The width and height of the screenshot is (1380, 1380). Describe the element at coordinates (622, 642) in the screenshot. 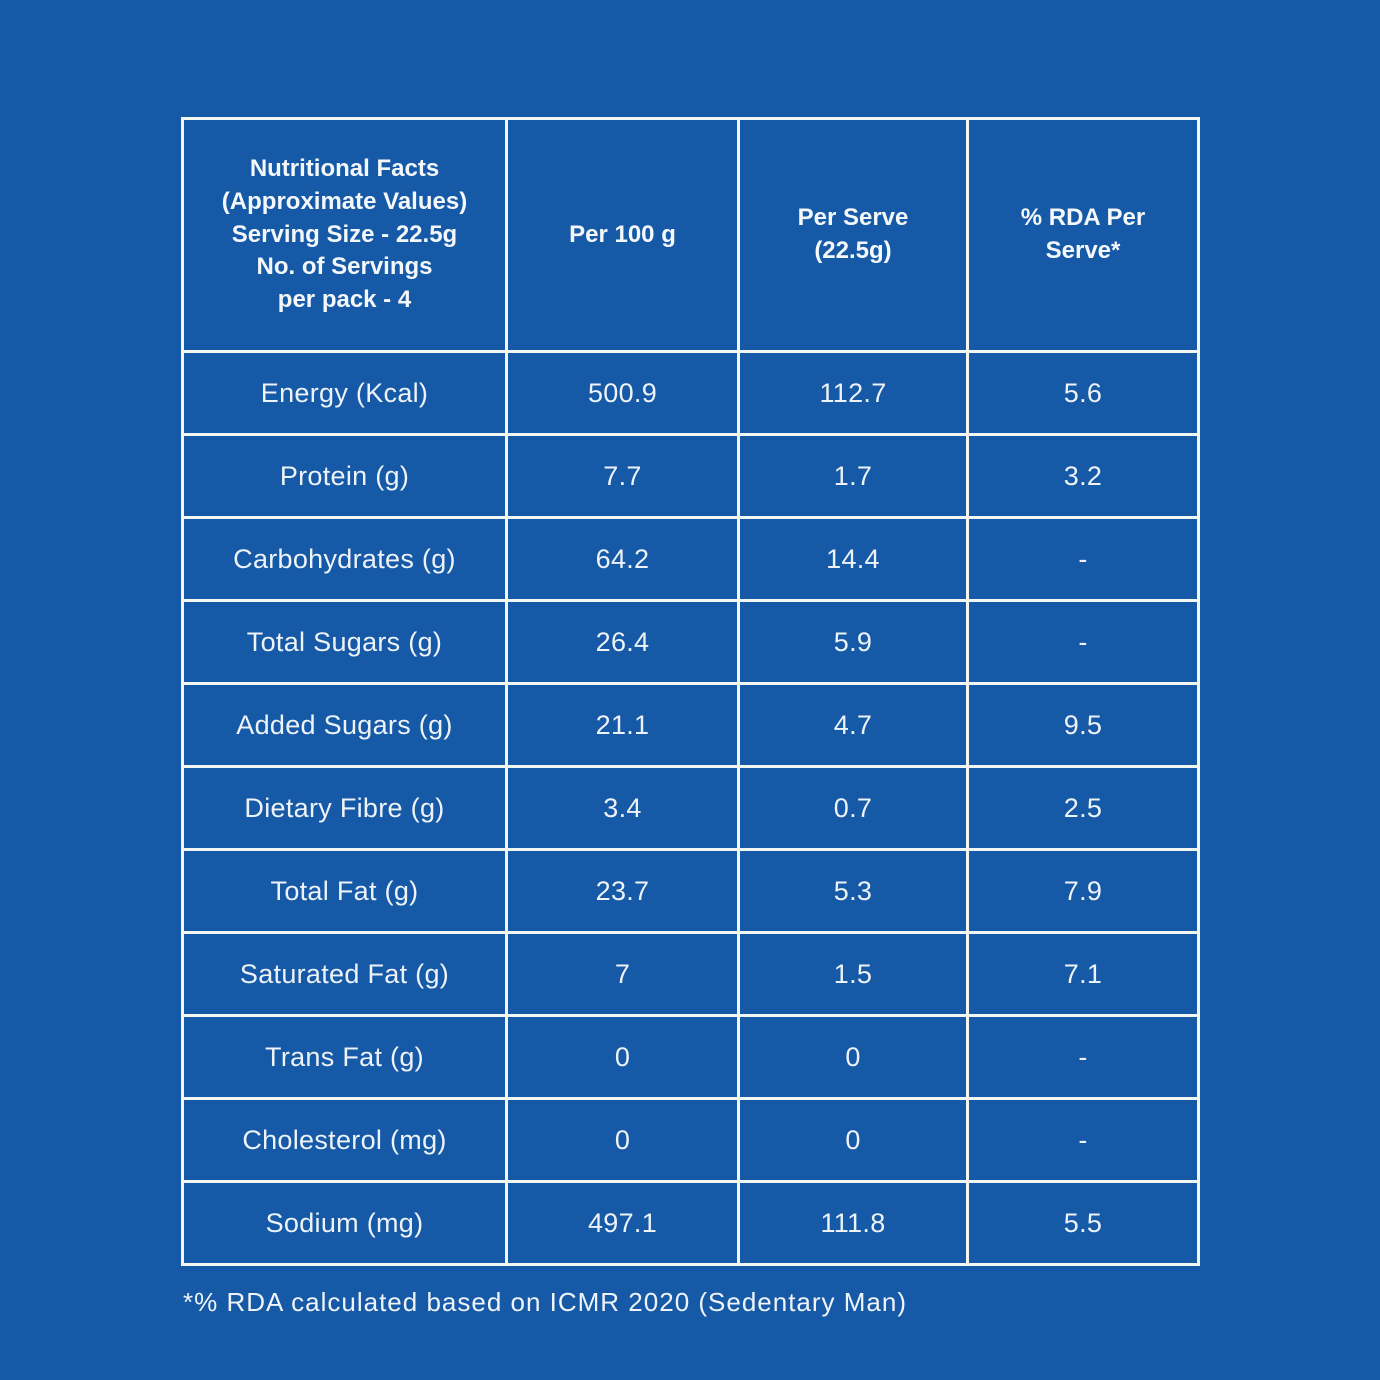

I see `per-100g-value-cell: 26.4` at that location.